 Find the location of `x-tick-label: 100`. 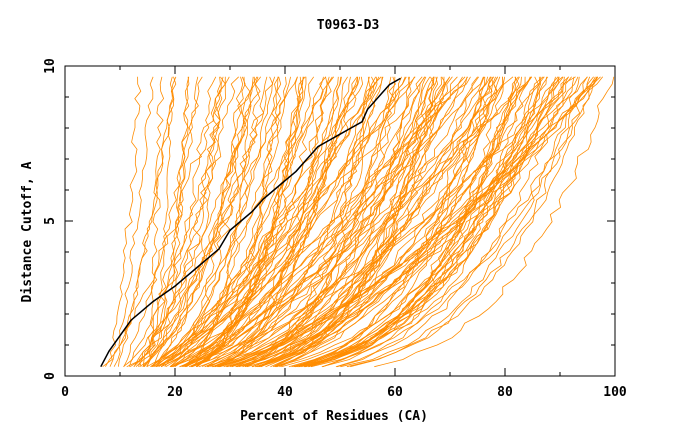

x-tick-label: 100 is located at coordinates (615, 392).